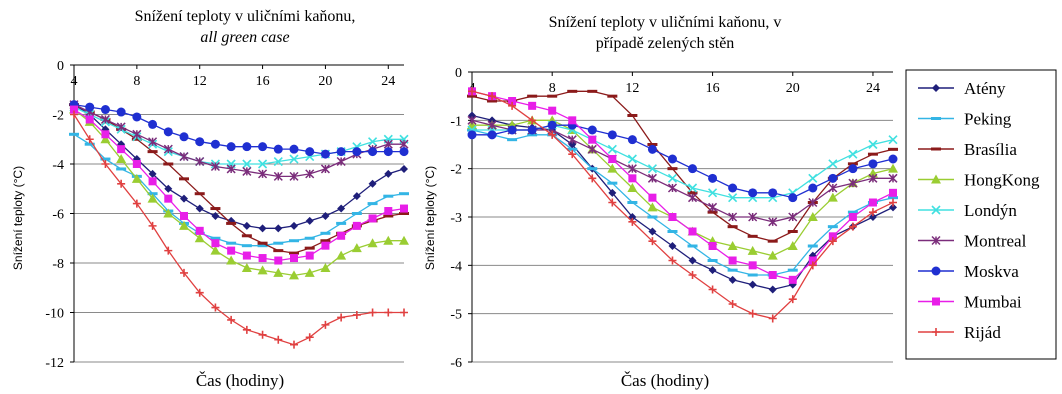 This screenshot has width=1062, height=394. What do you see at coordinates (970, 302) in the screenshot?
I see `legend-item-Mumbai: Mumbai` at bounding box center [970, 302].